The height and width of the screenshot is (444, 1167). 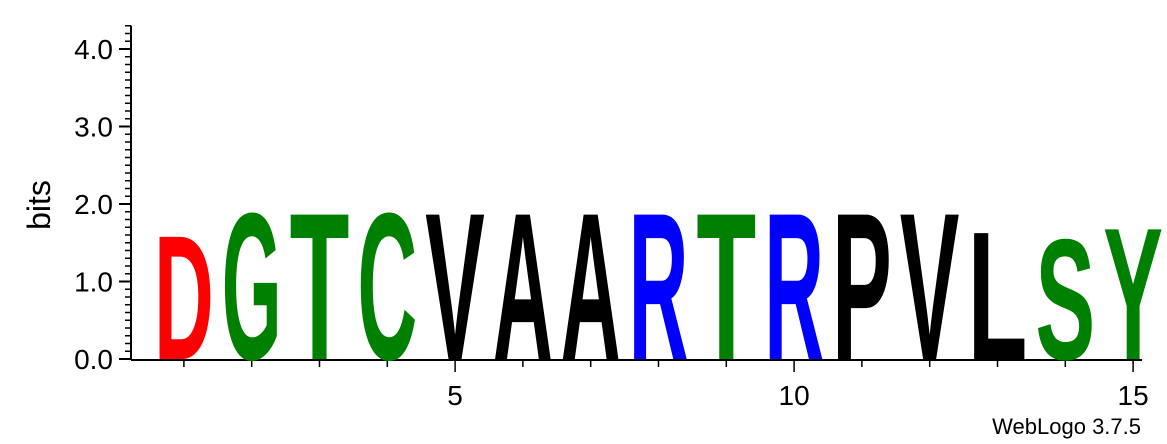 I want to click on y-tick-label: 3.0, so click(x=93, y=127).